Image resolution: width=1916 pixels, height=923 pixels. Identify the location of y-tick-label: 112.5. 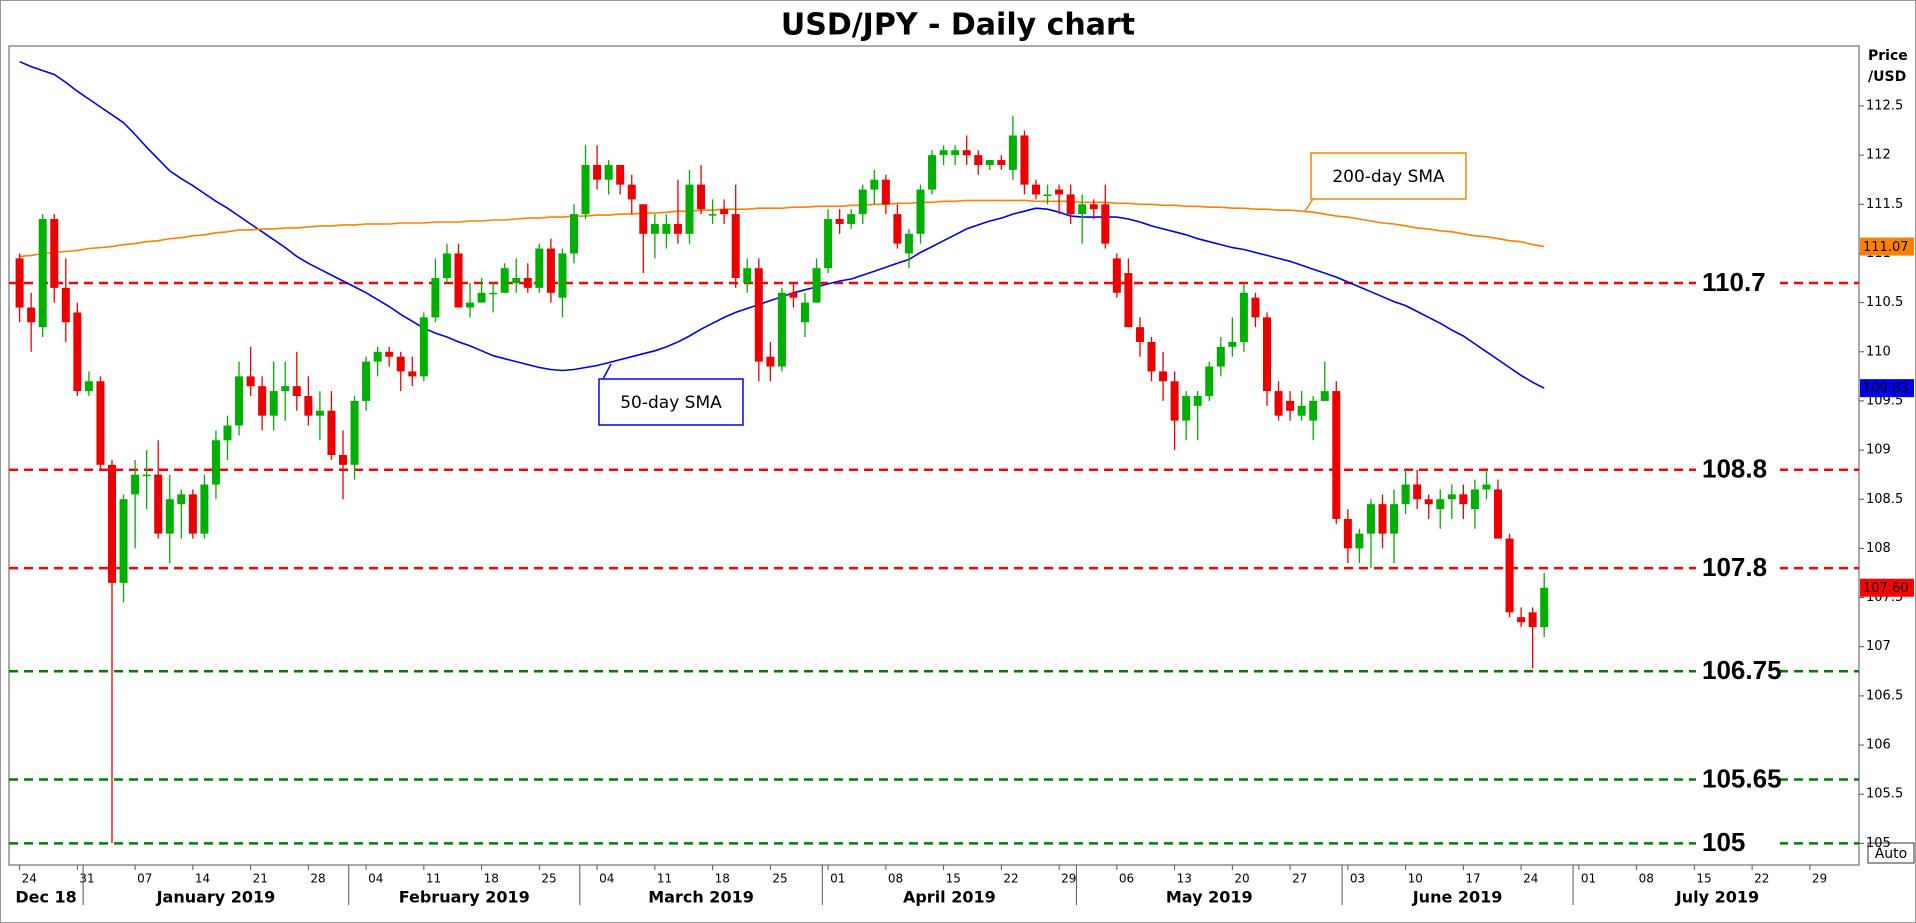
(1884, 105).